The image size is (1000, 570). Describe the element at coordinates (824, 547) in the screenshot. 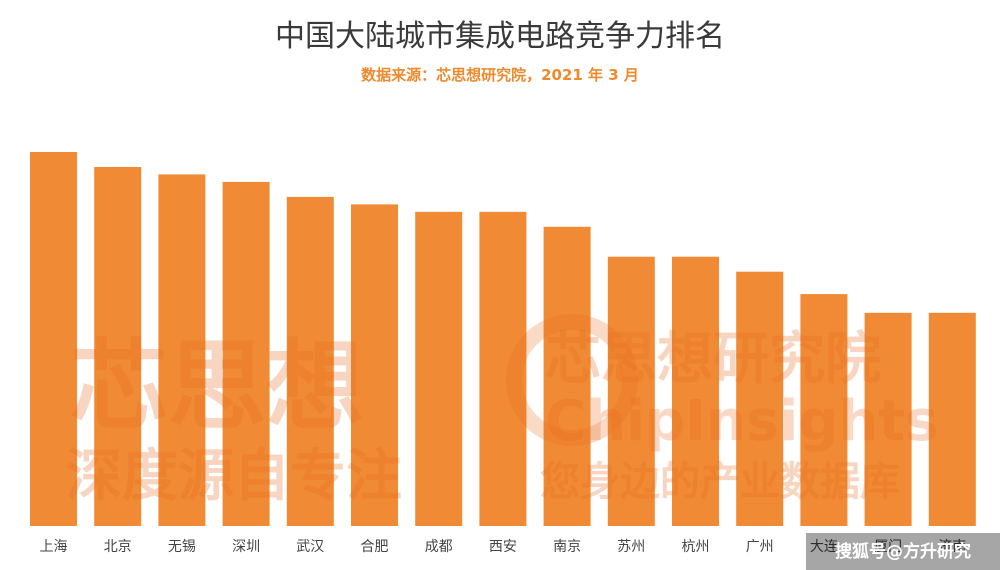

I see `x-tick-label-12: 大连` at that location.